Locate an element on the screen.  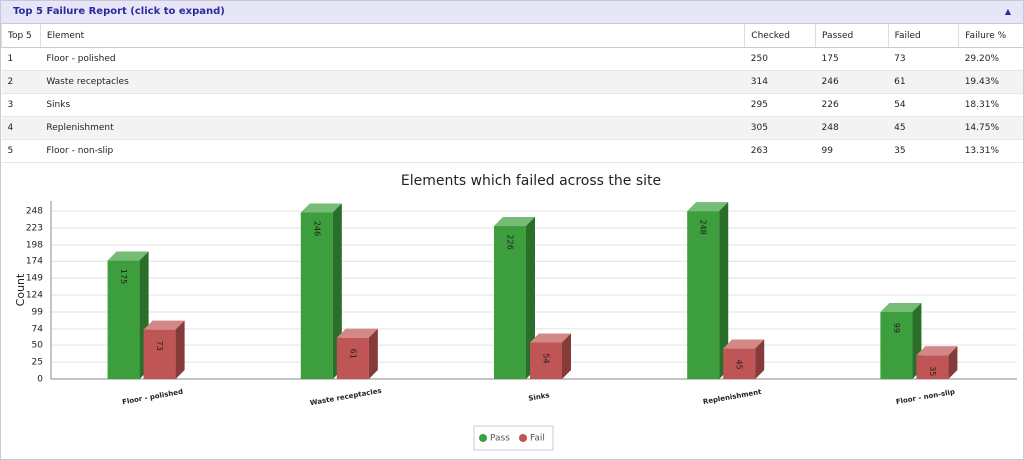
column-header: Top 5 is located at coordinates (21, 36).